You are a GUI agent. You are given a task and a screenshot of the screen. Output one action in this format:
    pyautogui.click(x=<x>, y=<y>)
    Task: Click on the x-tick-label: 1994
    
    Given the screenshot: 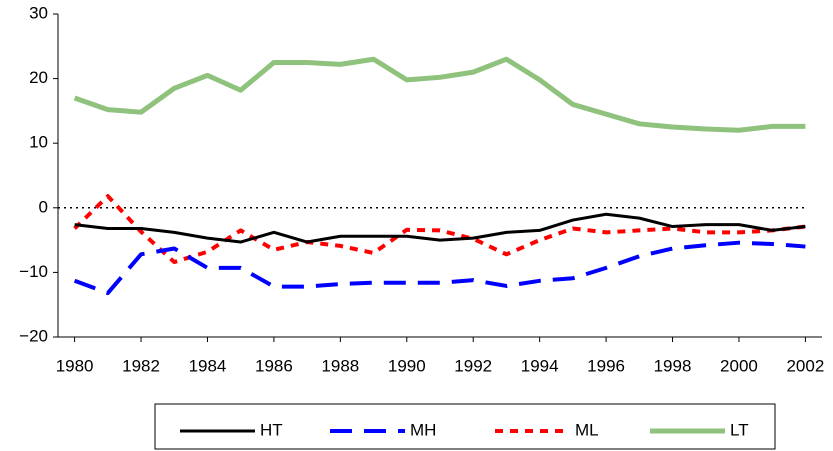 What is the action you would take?
    pyautogui.click(x=540, y=365)
    